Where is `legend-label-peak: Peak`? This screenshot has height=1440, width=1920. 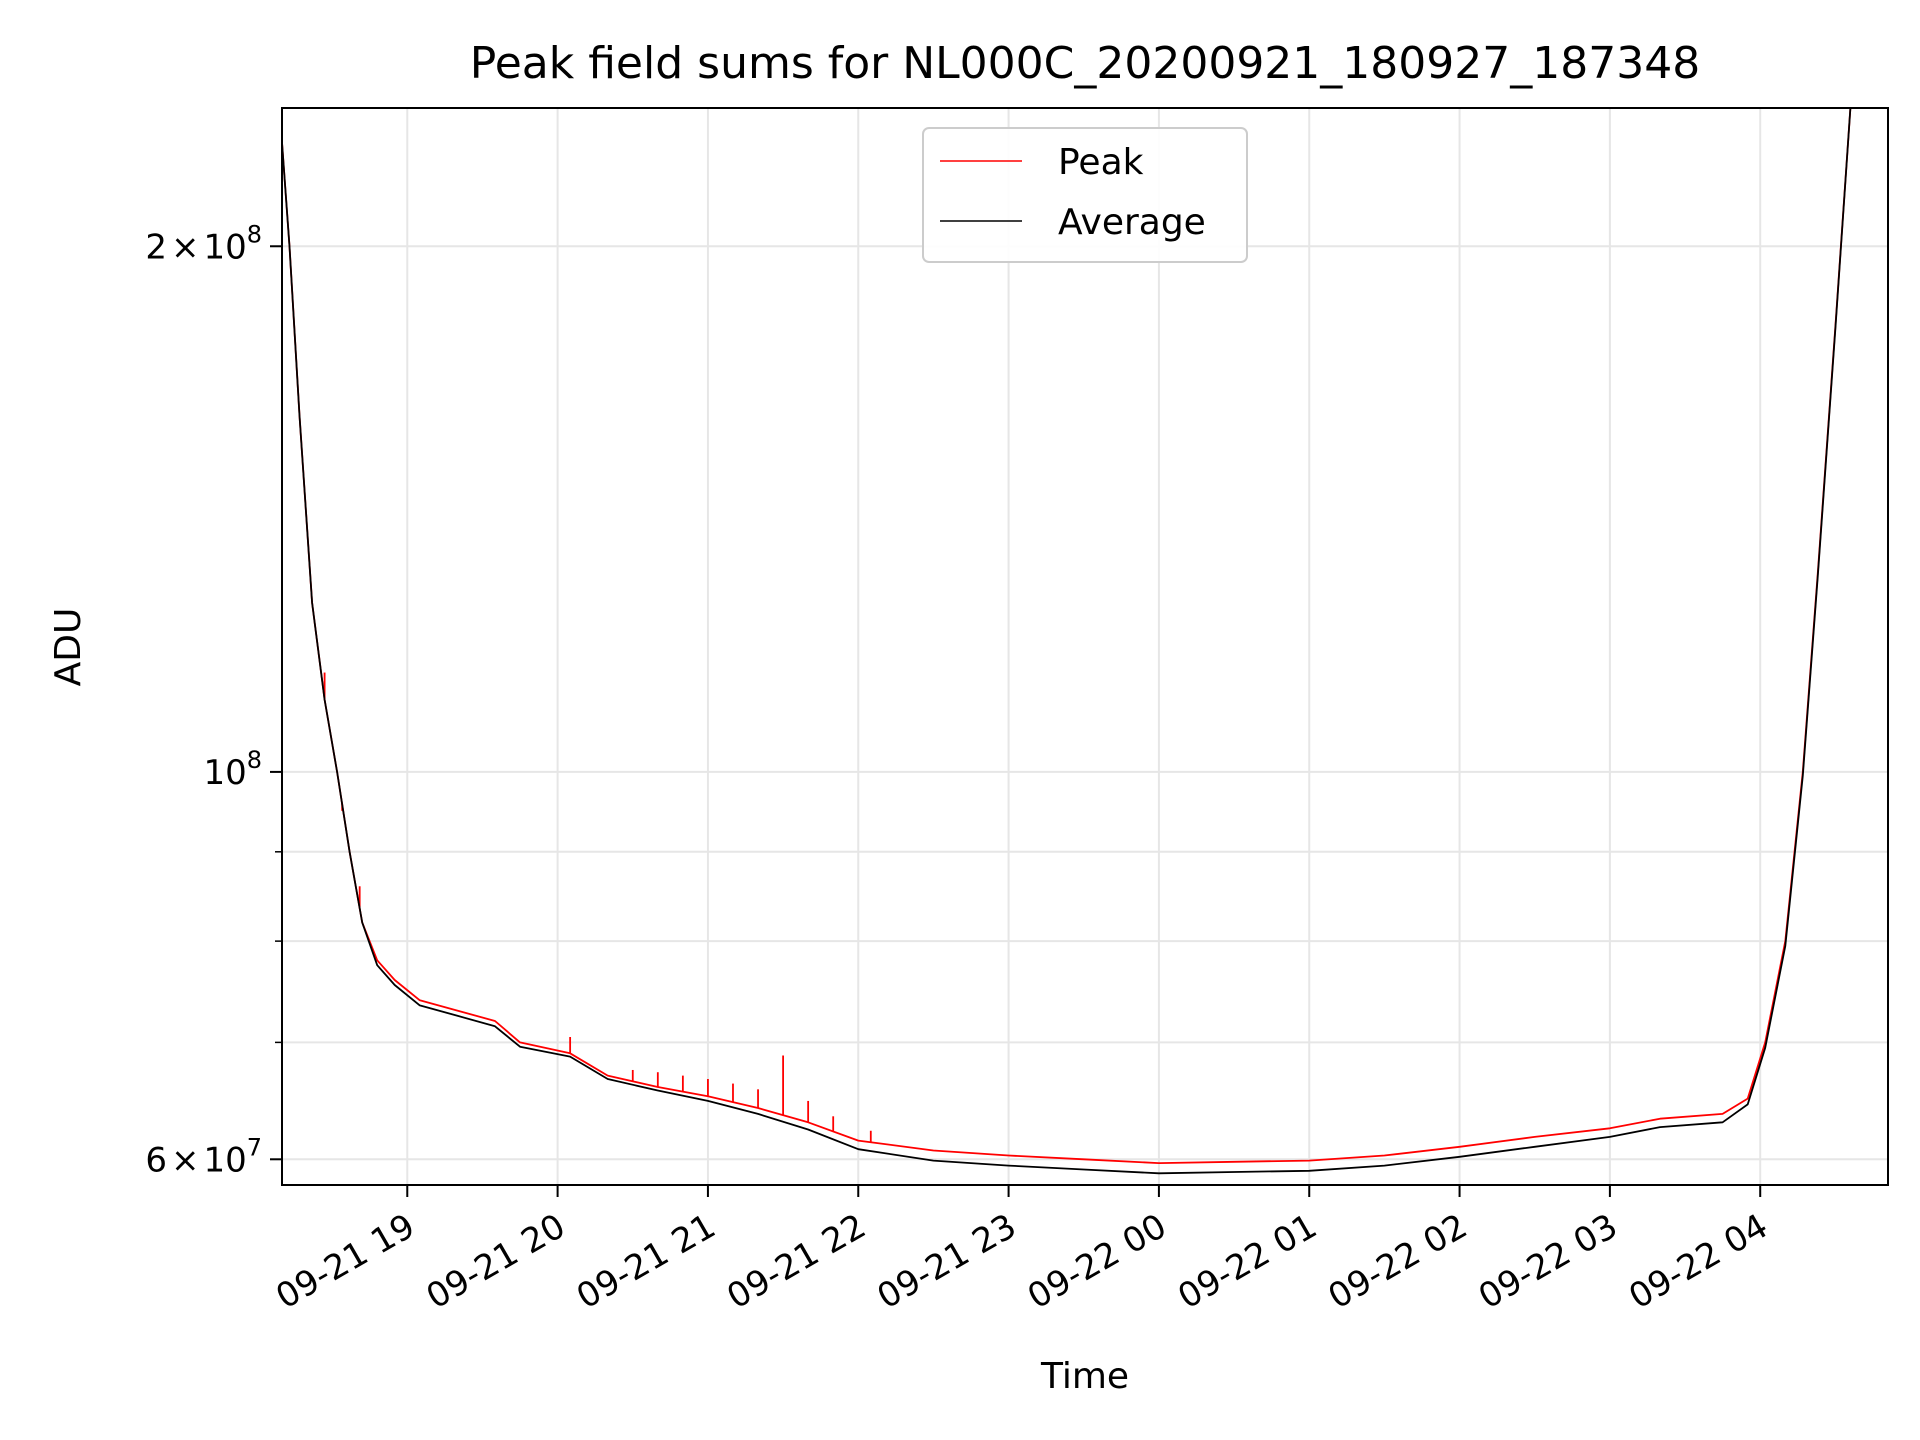 legend-label-peak: Peak is located at coordinates (1101, 162).